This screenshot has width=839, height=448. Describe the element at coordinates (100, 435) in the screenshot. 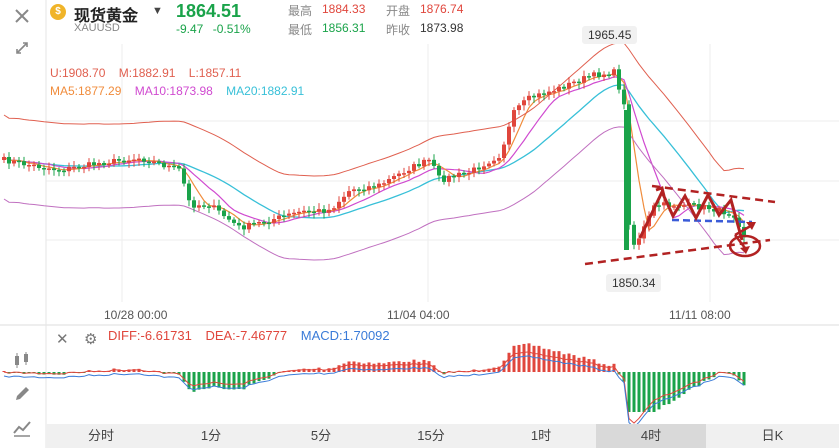

I see `tab-0: 分时` at that location.